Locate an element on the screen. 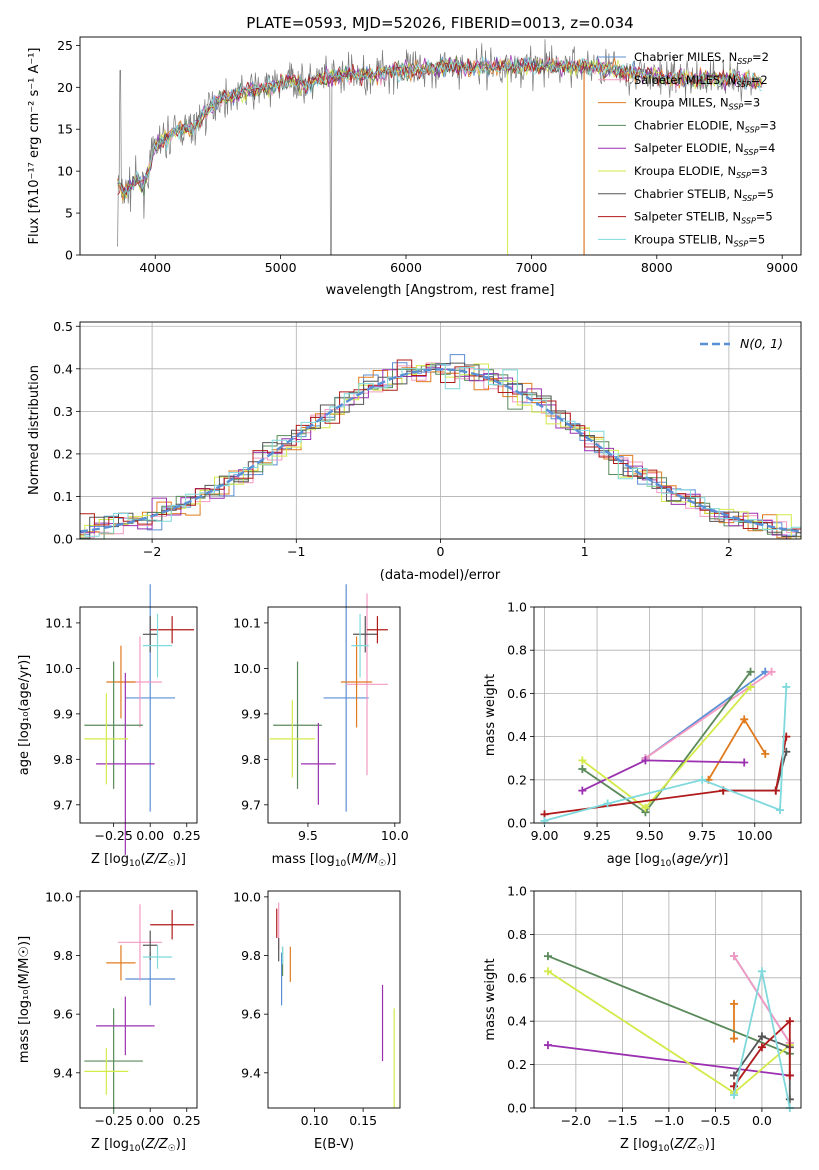 Image resolution: width=819 pixels, height=1170 pixels. legend-label: Kroupa MILES, N is located at coordinates (681, 103).